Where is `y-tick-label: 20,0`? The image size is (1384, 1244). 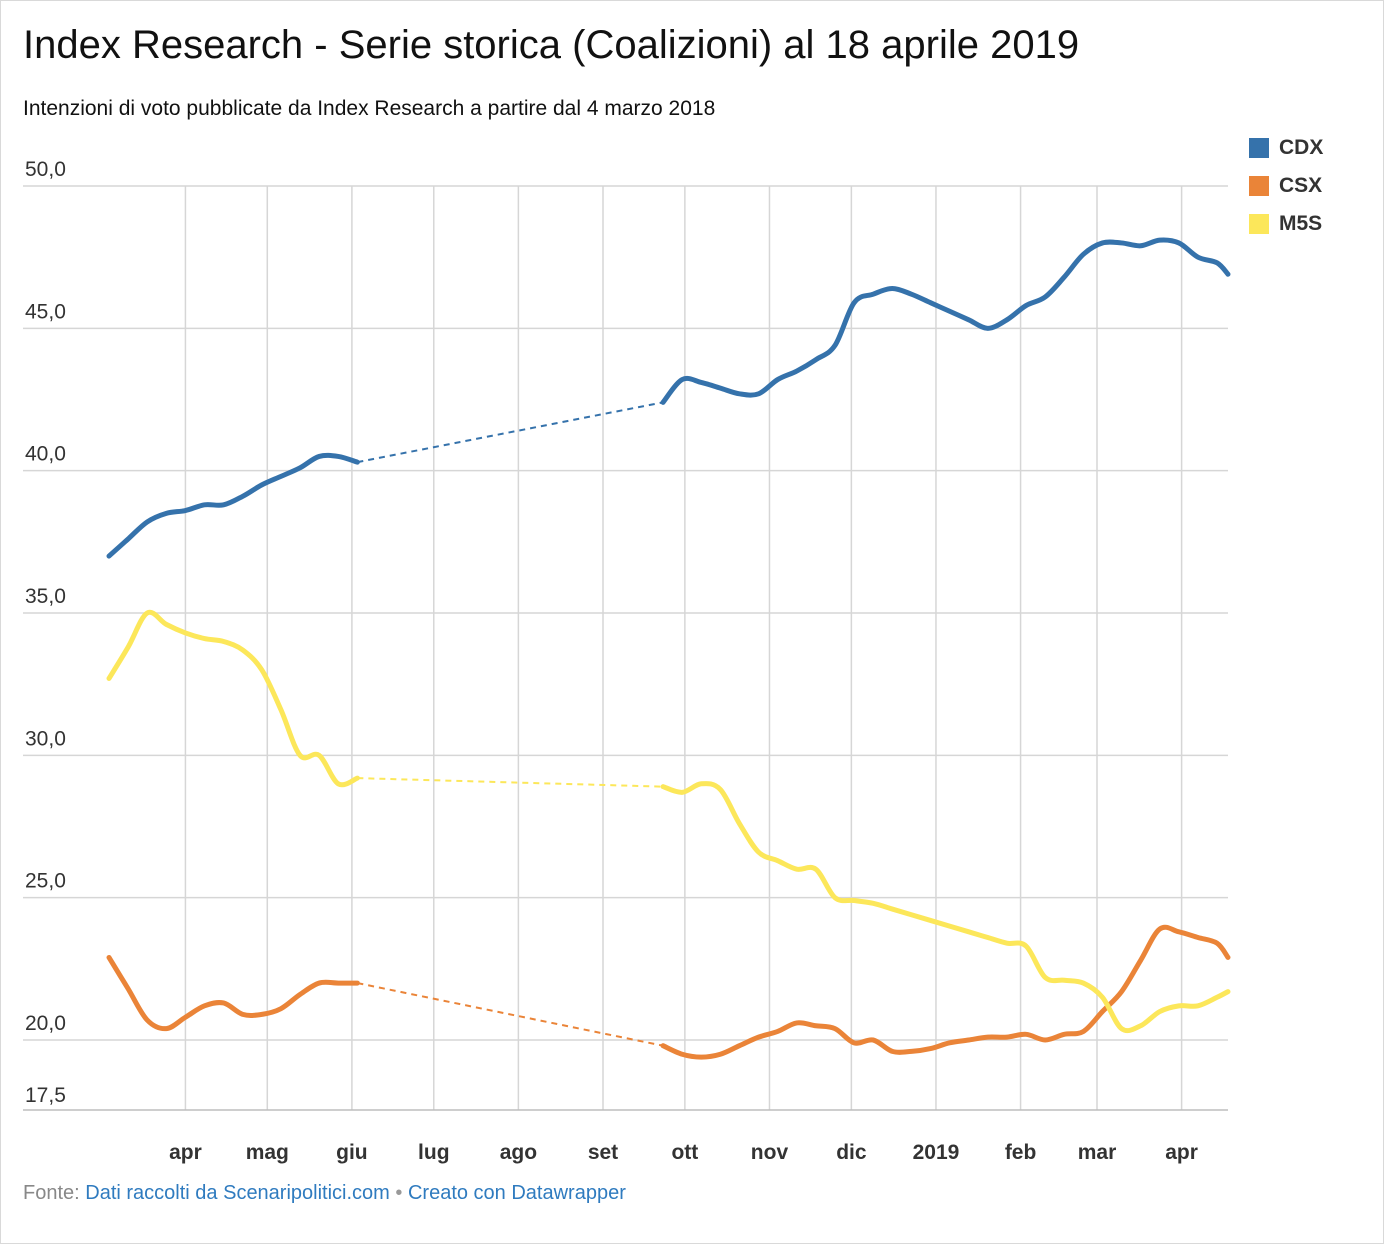
y-tick-label: 20,0 is located at coordinates (45, 1023).